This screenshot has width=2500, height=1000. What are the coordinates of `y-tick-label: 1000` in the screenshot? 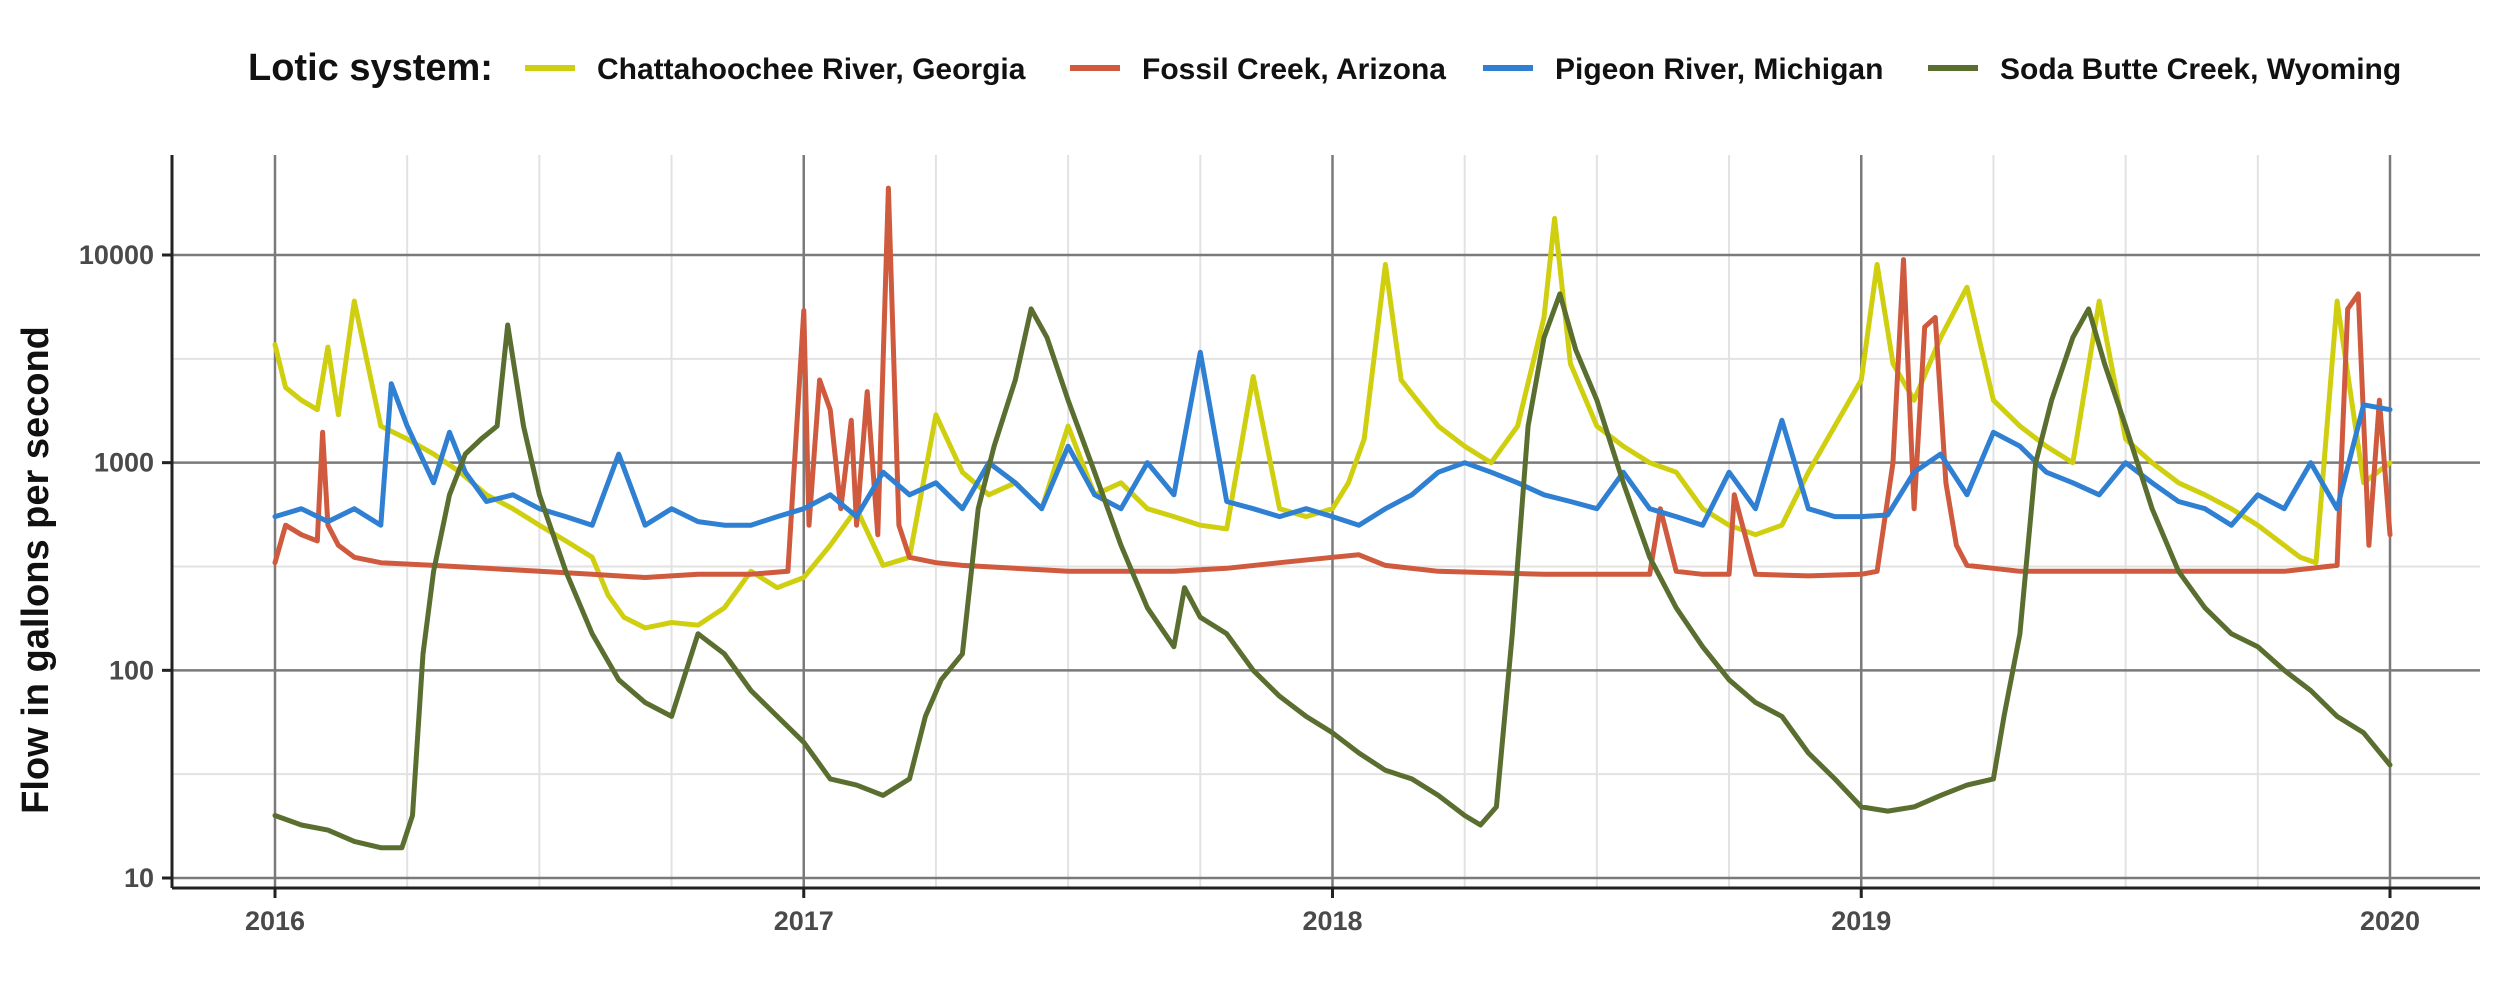 It's located at (124, 463).